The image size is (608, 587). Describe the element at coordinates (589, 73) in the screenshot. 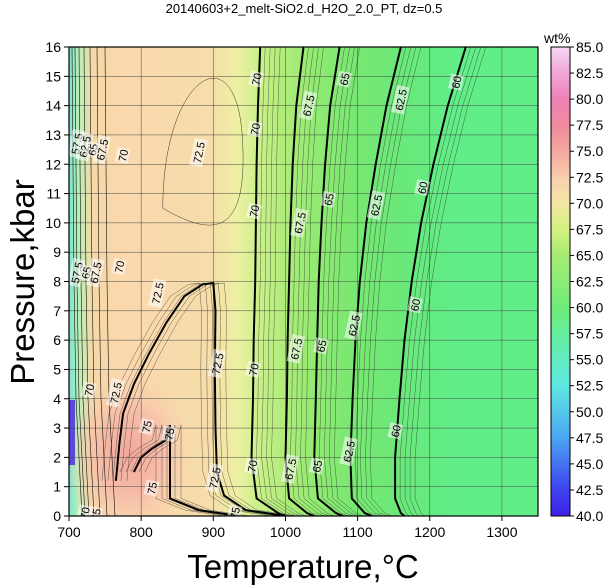

I see `colorbar-tick-label: 82.5` at that location.